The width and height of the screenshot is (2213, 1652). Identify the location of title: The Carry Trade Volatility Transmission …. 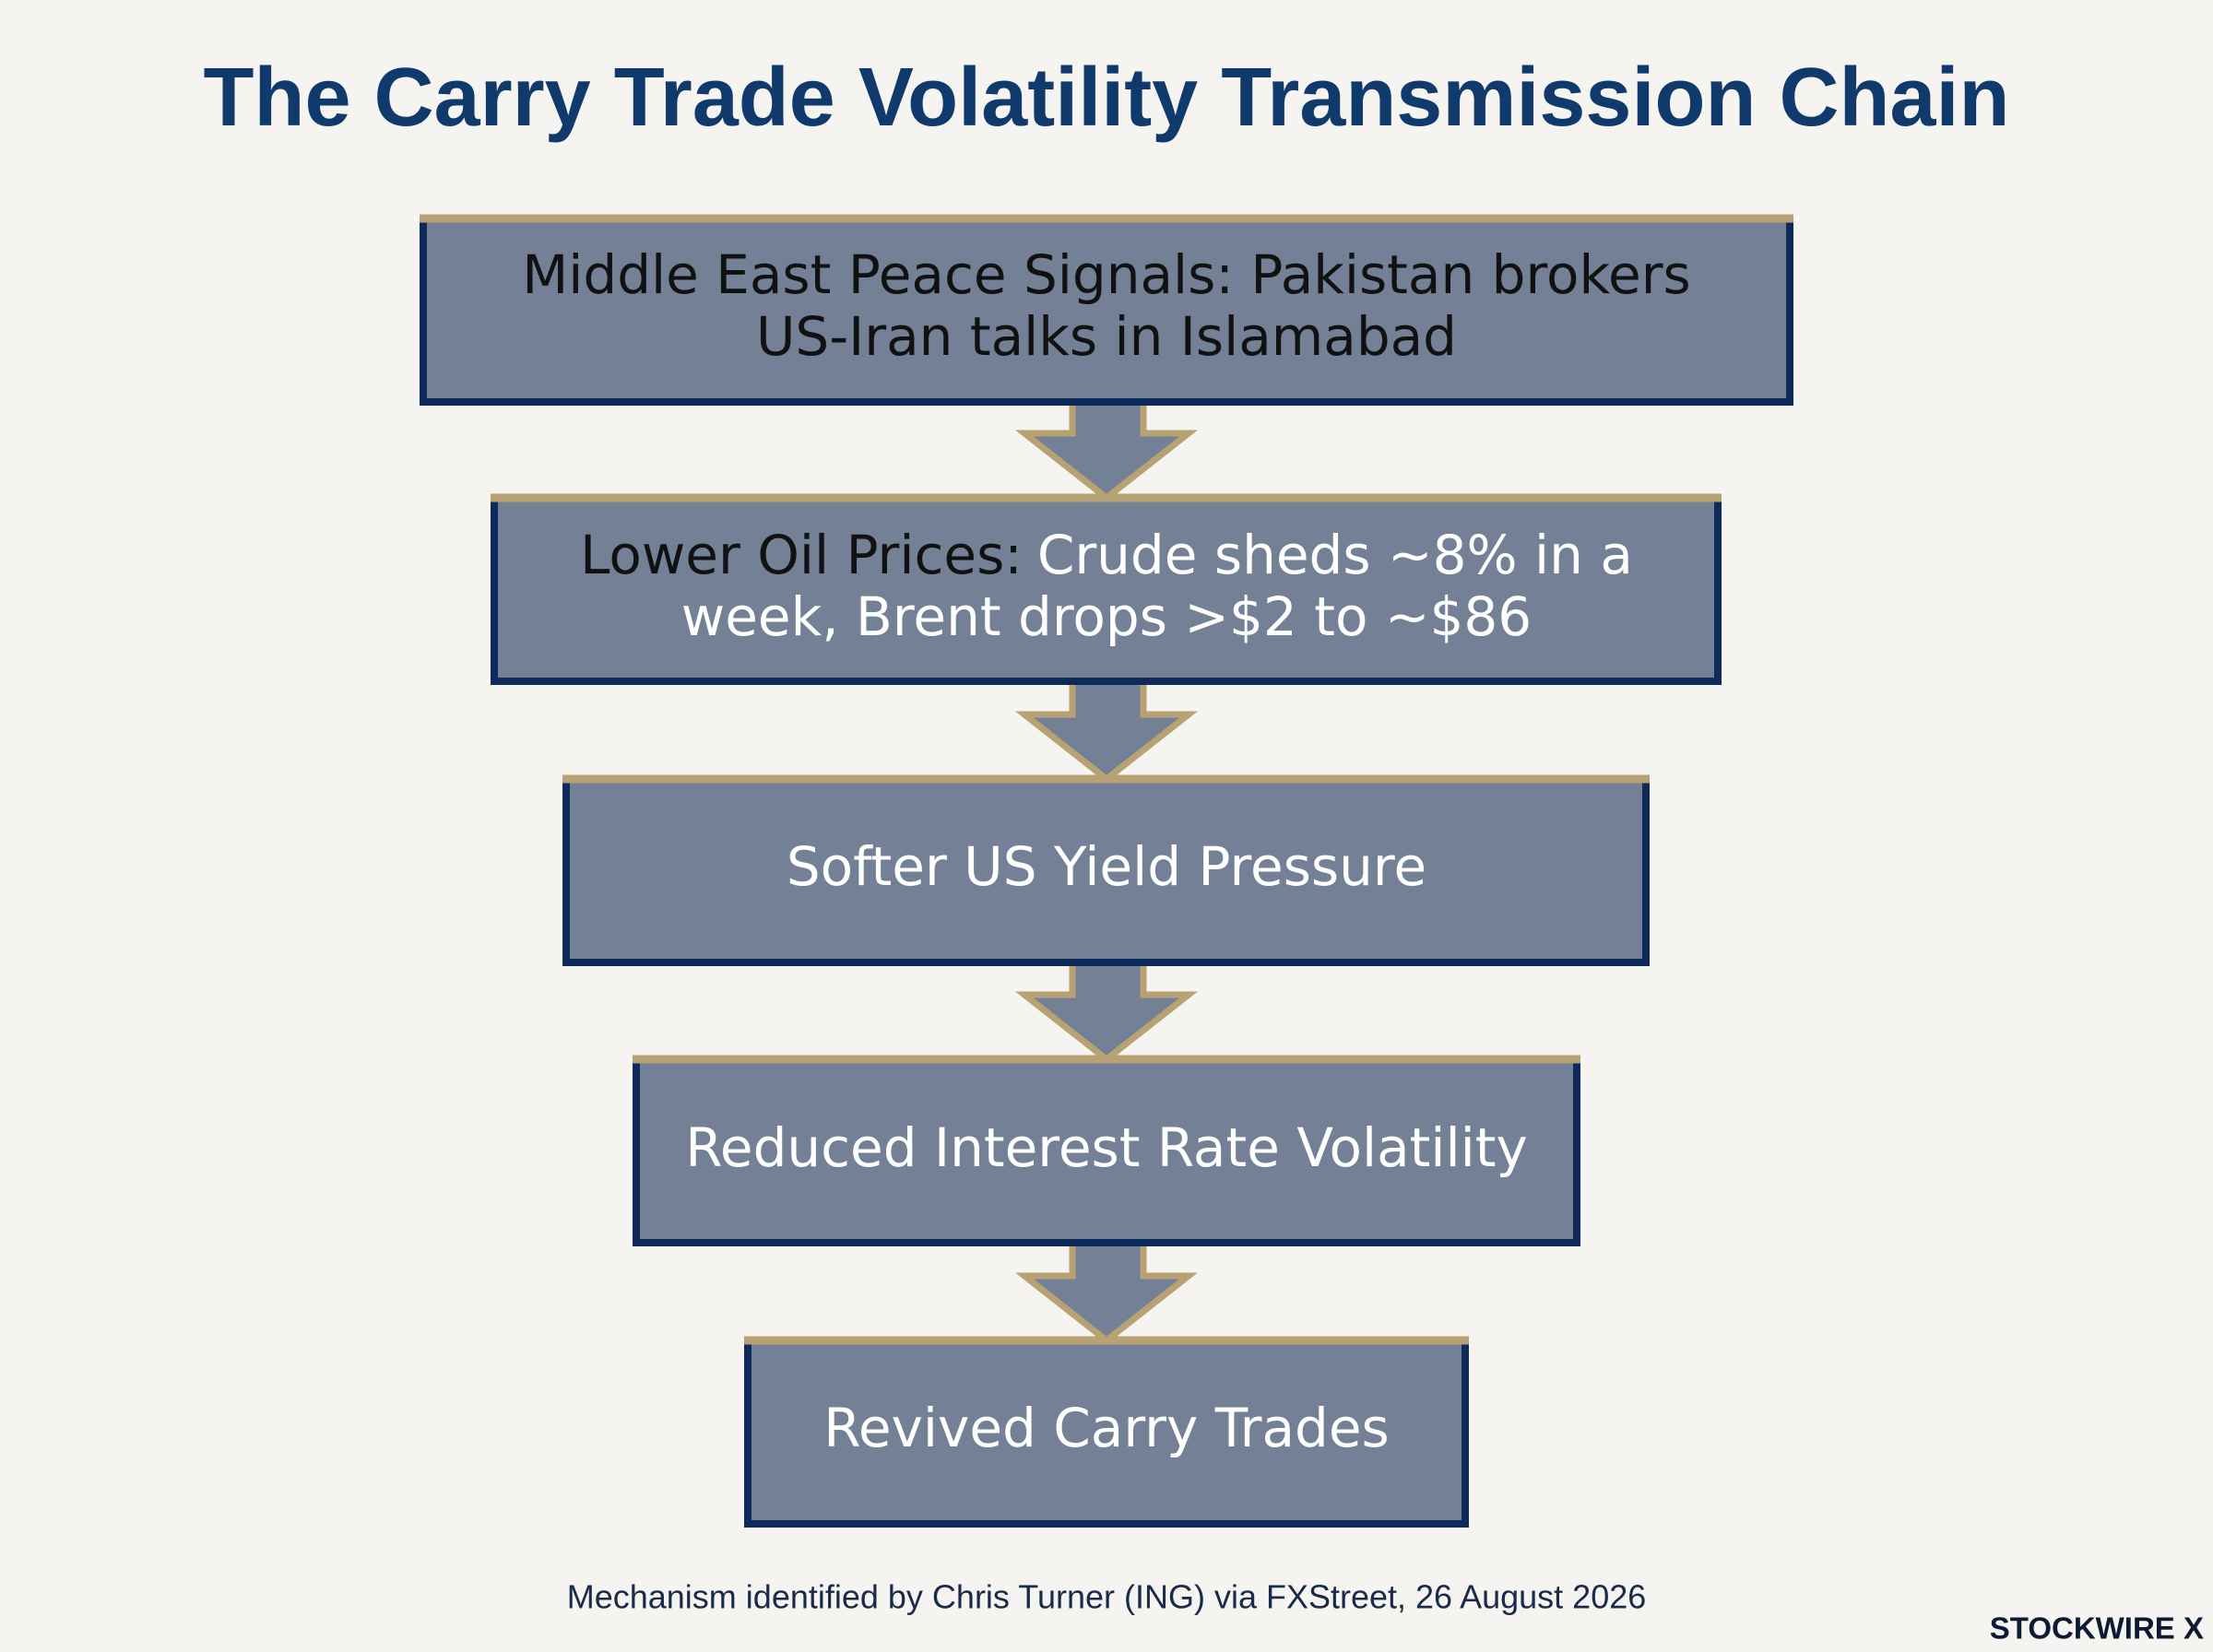
(1107, 98).